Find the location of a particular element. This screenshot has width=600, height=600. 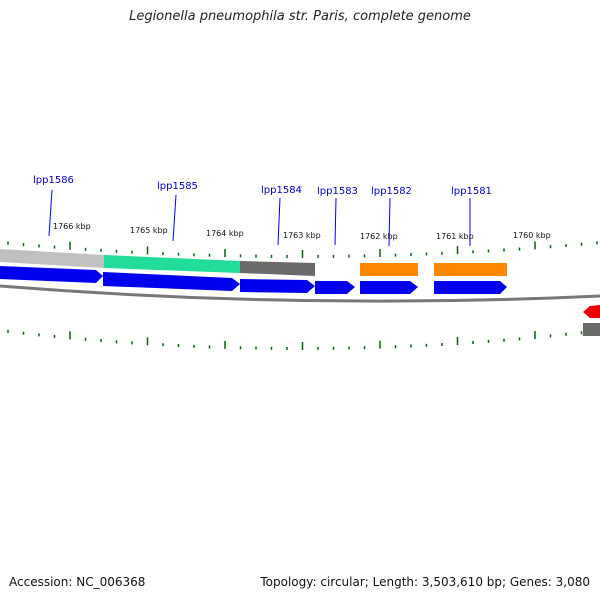

feature-bar-gray-dark is located at coordinates (277, 268).